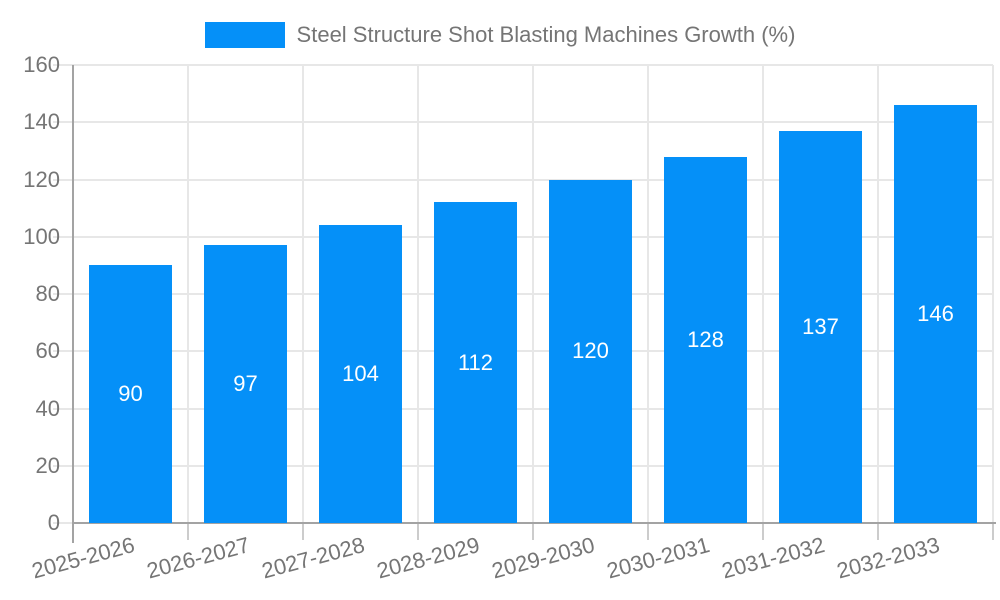 This screenshot has width=1000, height=600. Describe the element at coordinates (47, 465) in the screenshot. I see `y-tick-label: 20` at that location.